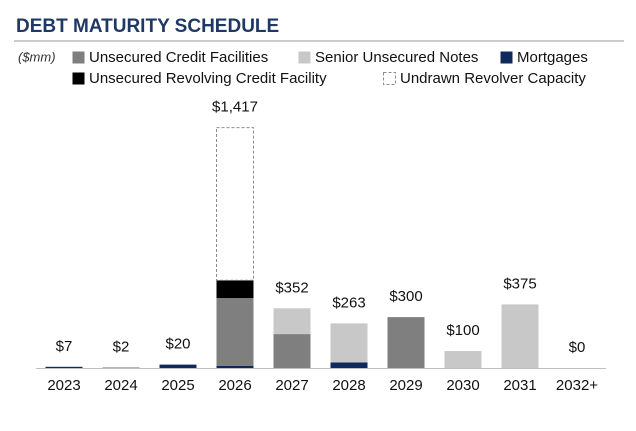 The image size is (636, 431). What do you see at coordinates (37, 56) in the screenshot?
I see `unit-label: ($mm)` at bounding box center [37, 56].